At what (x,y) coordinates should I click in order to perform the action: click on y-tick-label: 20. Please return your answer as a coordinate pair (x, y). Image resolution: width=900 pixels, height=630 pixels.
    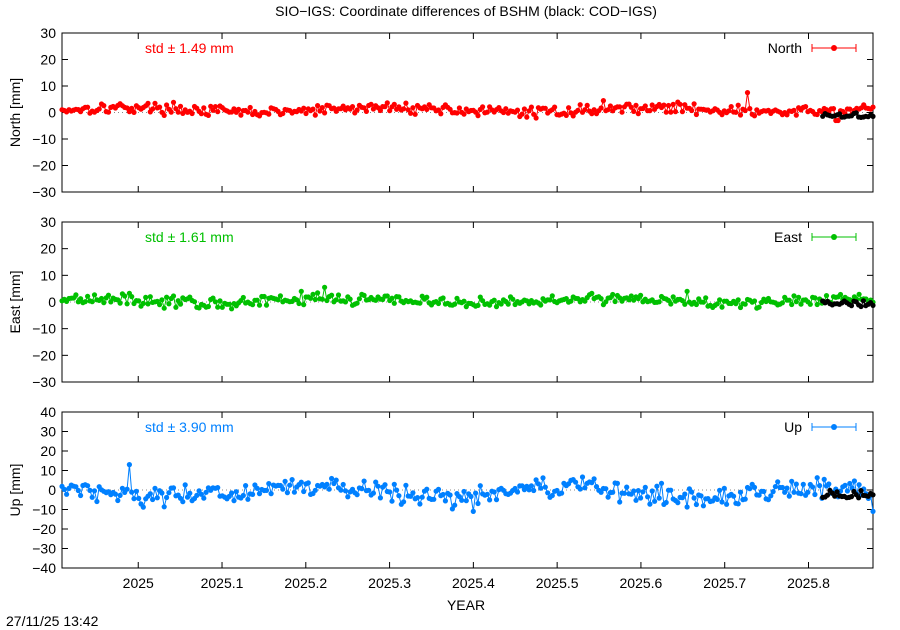
    Looking at the image, I should click on (48, 451).